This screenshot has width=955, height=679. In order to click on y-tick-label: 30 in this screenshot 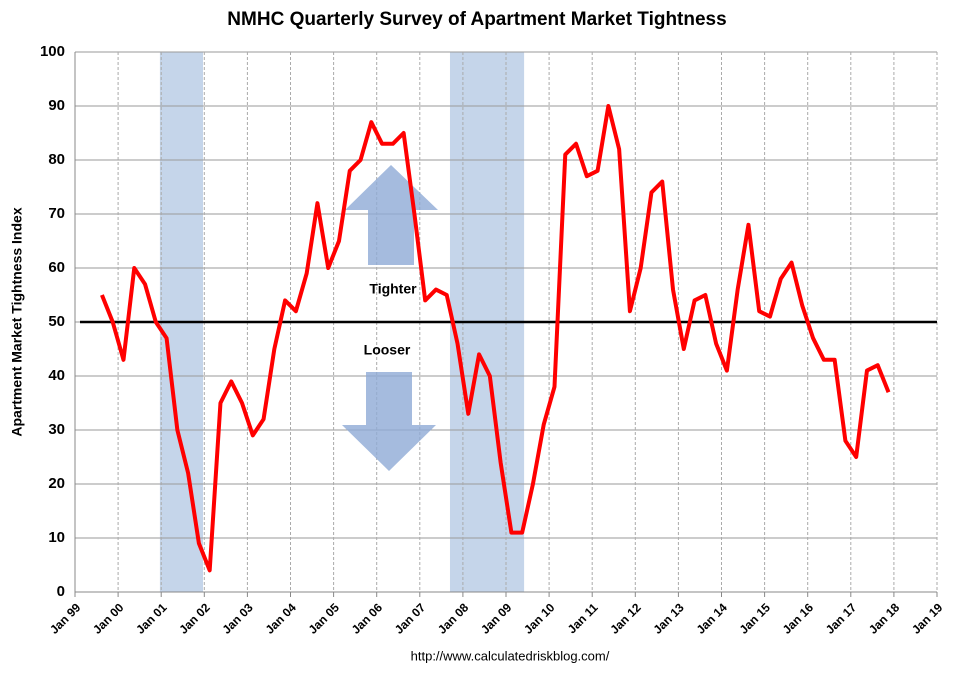, I will do `click(56, 429)`.